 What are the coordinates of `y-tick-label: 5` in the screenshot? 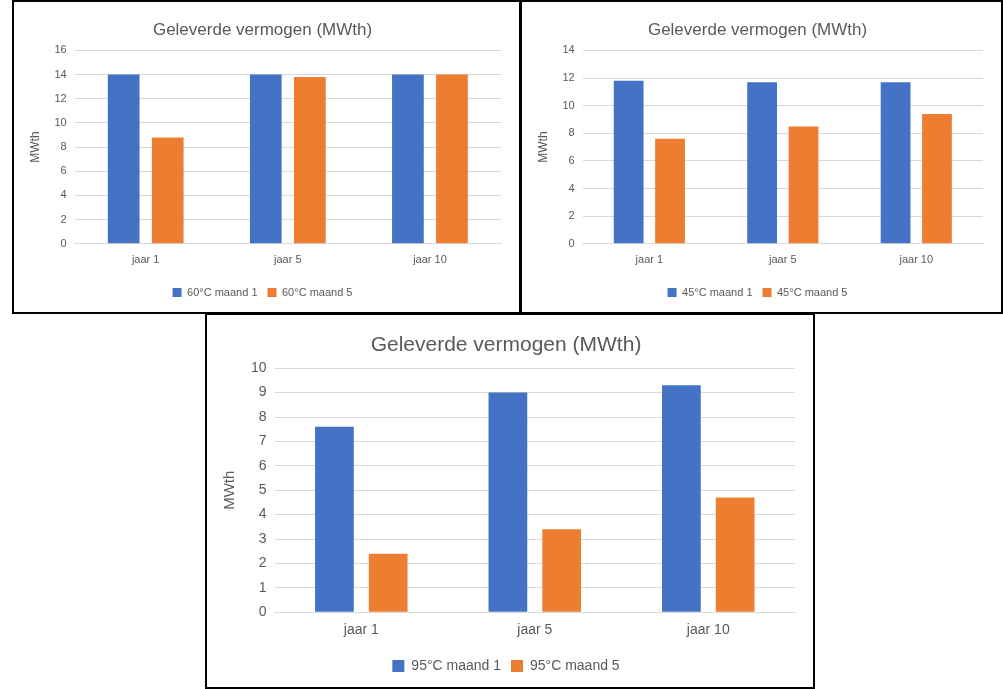 It's located at (262, 489).